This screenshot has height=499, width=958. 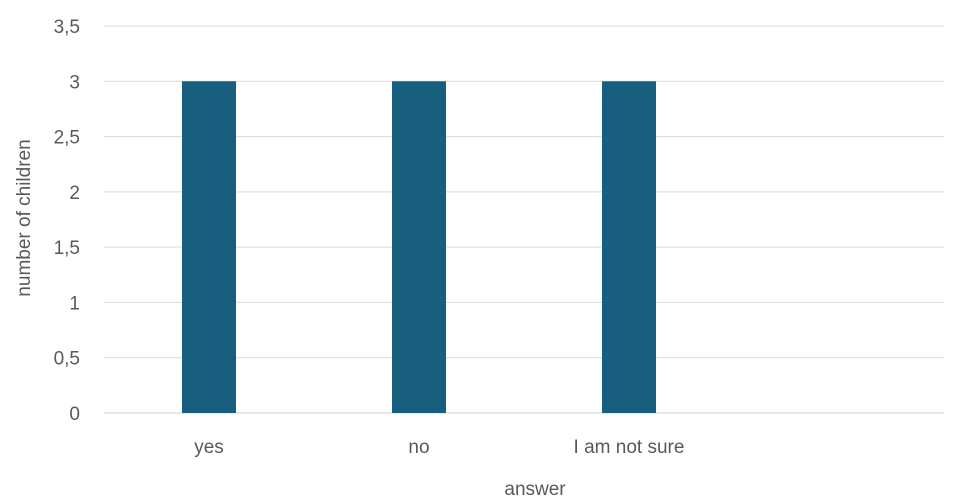 What do you see at coordinates (67, 27) in the screenshot?
I see `y-tick-label: 3,5` at bounding box center [67, 27].